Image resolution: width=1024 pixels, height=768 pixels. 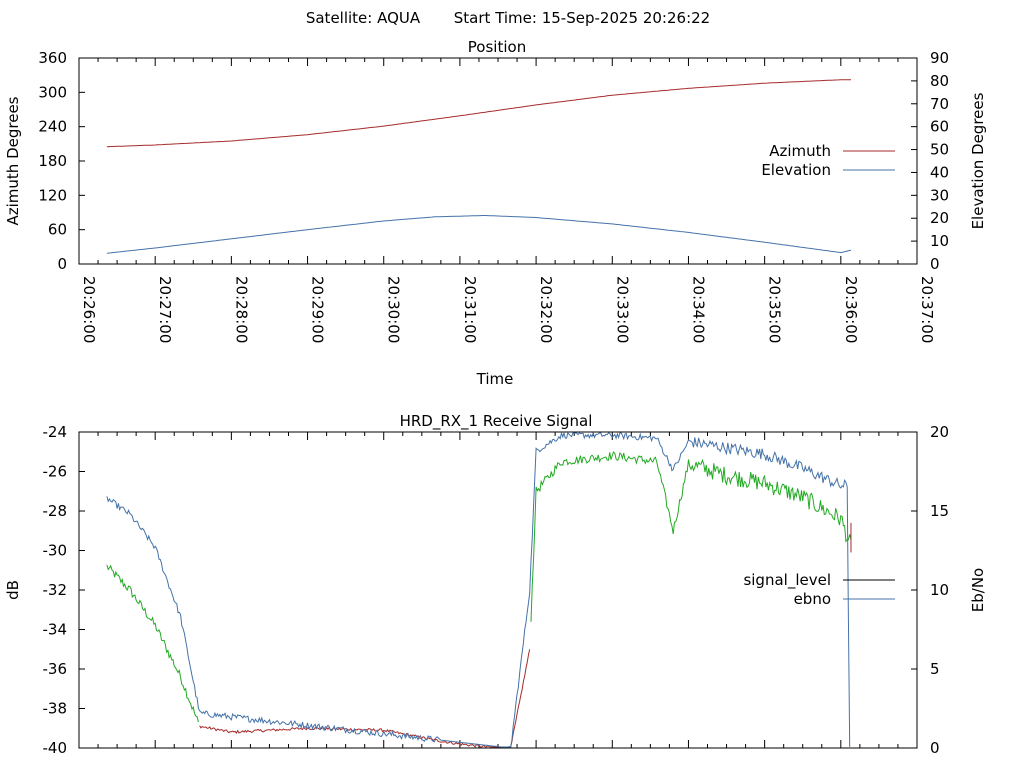 I want to click on position-y2-axis-label: Elevation Degrees, so click(x=978, y=160).